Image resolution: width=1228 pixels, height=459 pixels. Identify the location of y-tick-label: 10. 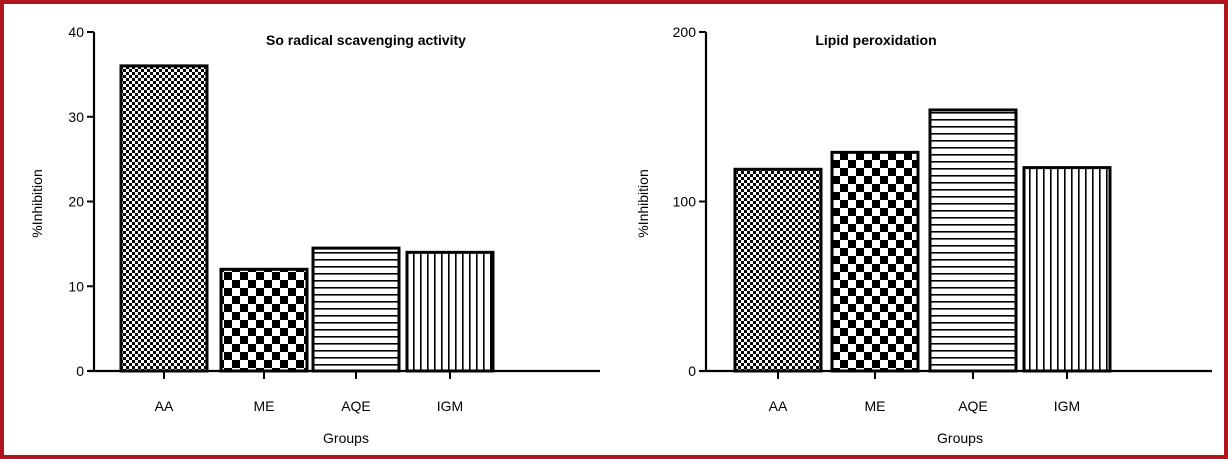
(76, 286).